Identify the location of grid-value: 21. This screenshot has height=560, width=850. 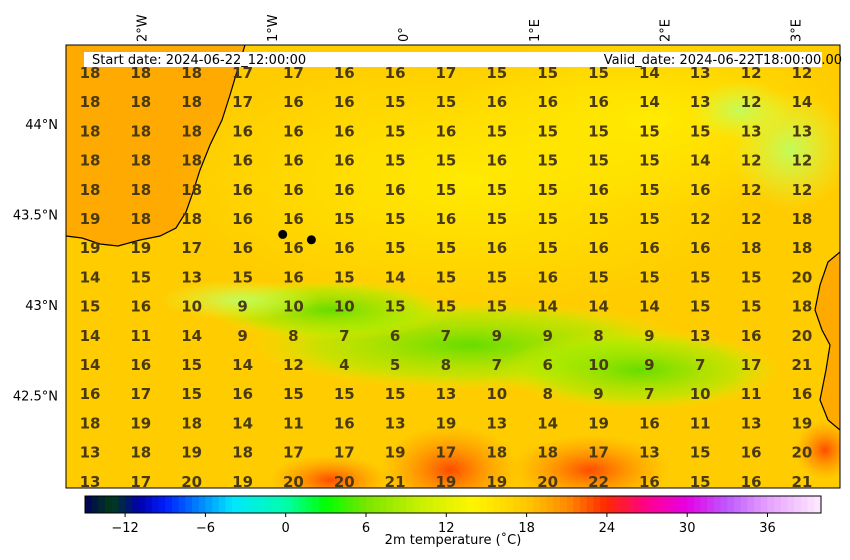
(801, 365).